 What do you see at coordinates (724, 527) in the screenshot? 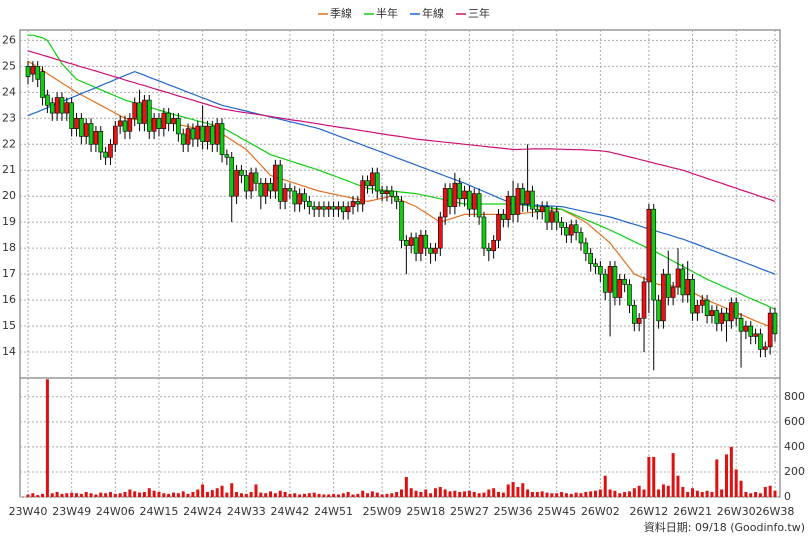
I see `source-note: 資料日期: 09/18 (Goodinfo.tw)` at bounding box center [724, 527].